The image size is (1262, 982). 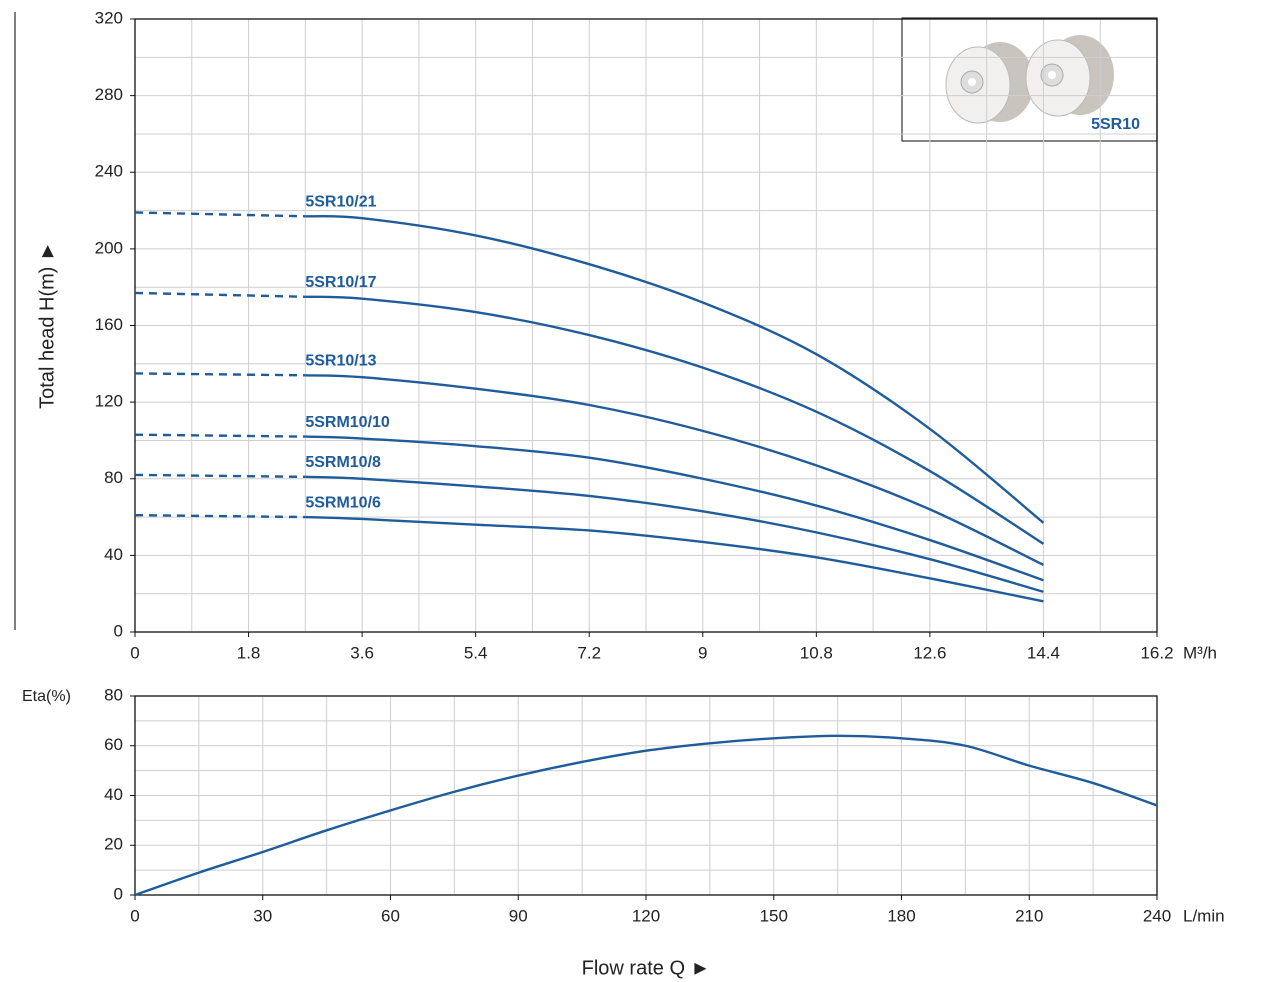 I want to click on series-label: 5SRM10/8, so click(x=343, y=462).